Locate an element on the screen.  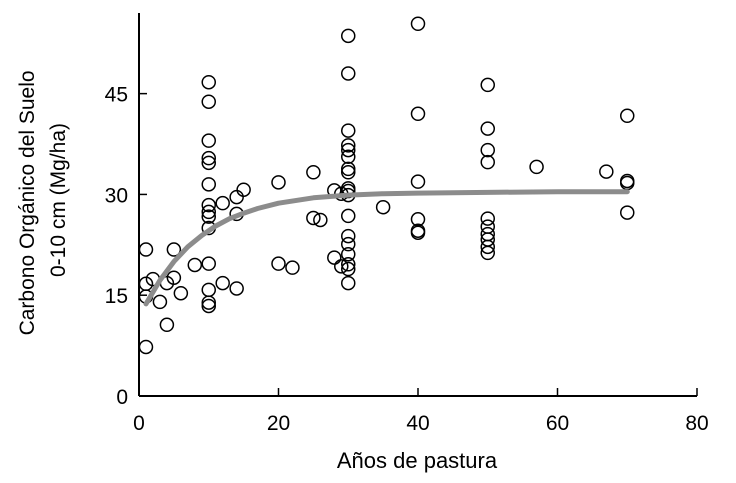
x-tick-label: 60 is located at coordinates (557, 423).